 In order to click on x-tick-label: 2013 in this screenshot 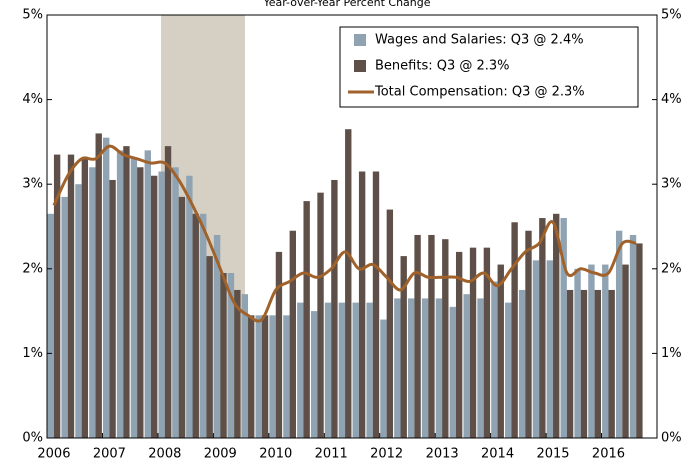, I will do `click(442, 454)`.